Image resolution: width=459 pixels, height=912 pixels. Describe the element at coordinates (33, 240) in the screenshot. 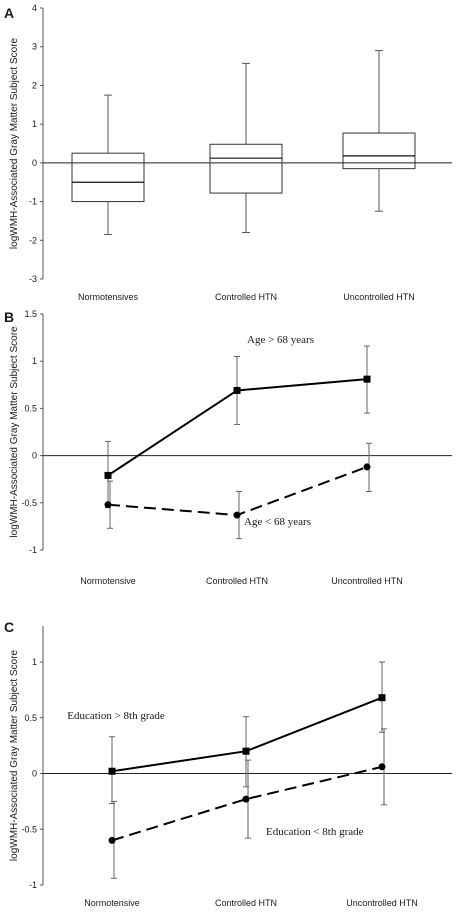

I see `y-tick-label: -2` at that location.